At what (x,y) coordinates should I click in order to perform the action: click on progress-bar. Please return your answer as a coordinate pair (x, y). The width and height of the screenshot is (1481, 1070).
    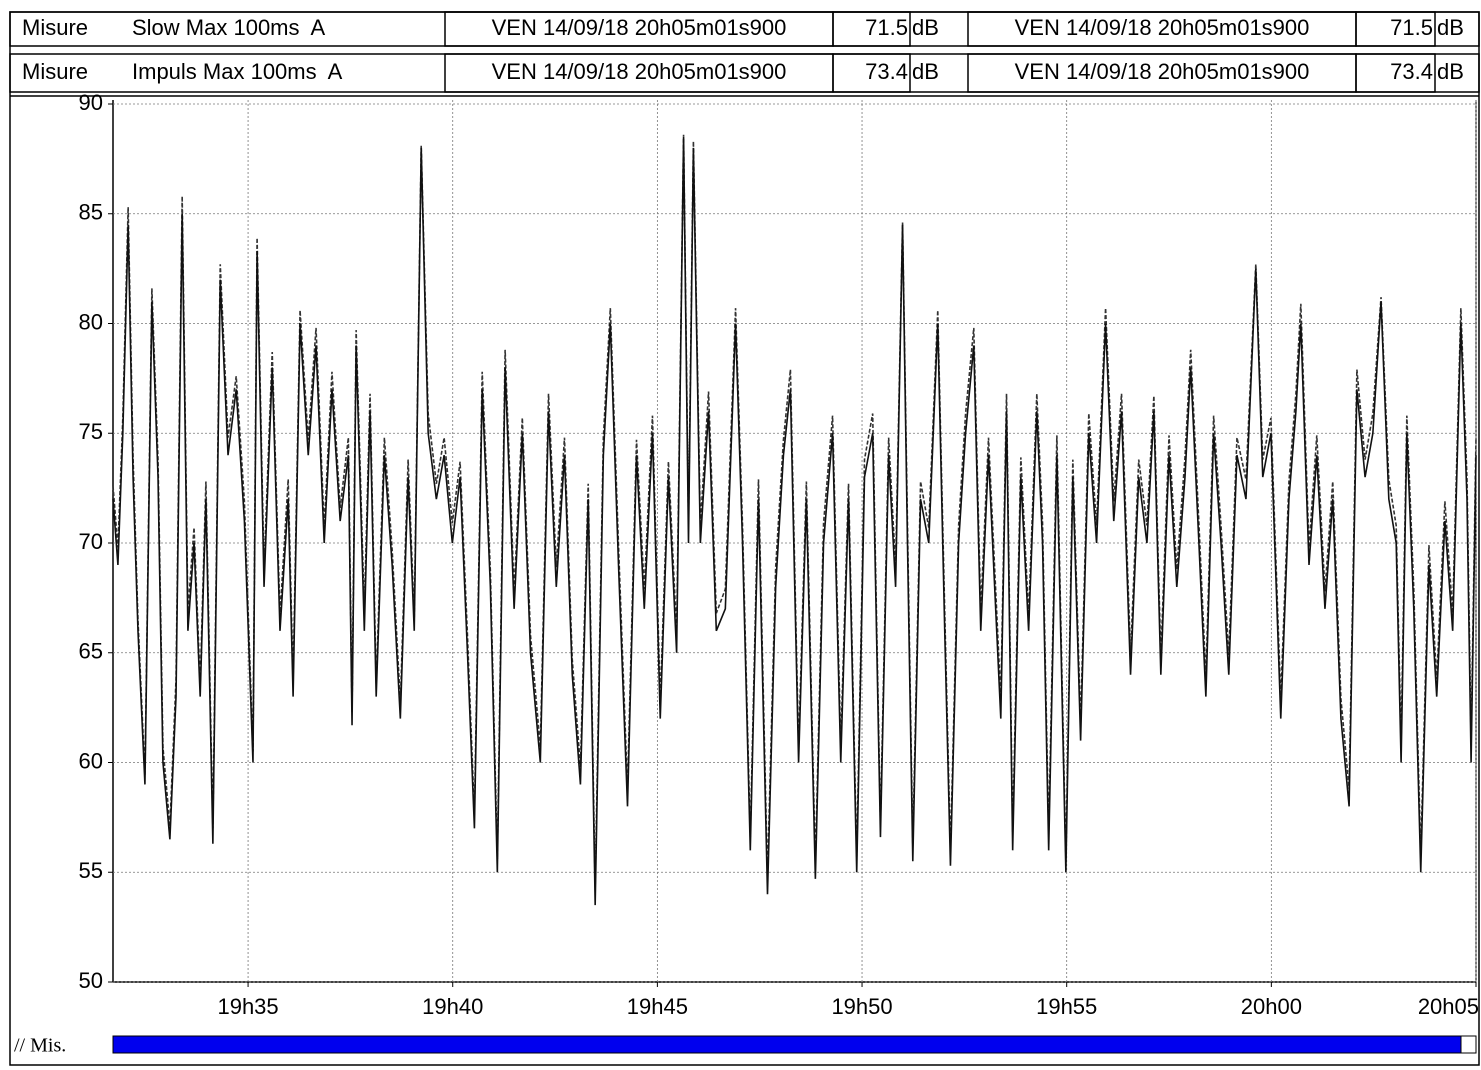
    Looking at the image, I should click on (787, 1044).